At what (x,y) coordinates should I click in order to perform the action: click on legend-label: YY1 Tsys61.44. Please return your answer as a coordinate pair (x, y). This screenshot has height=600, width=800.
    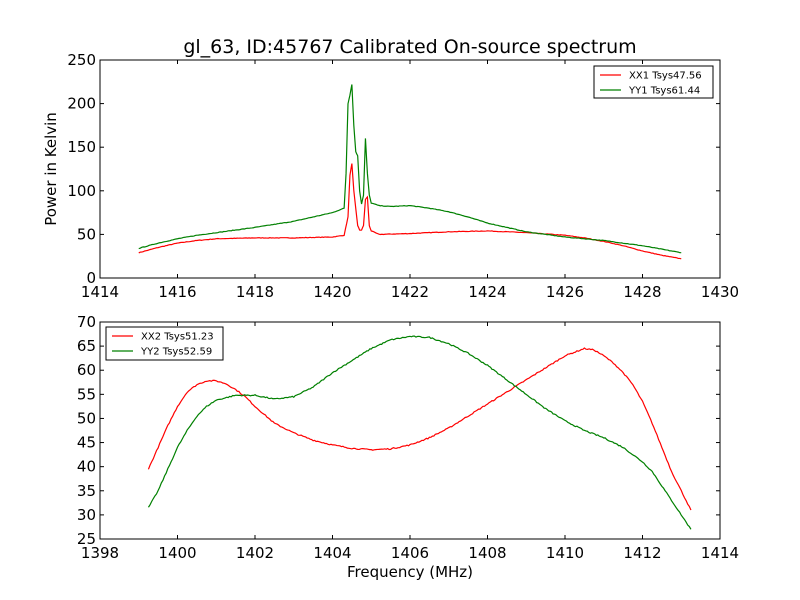
    Looking at the image, I should click on (664, 91).